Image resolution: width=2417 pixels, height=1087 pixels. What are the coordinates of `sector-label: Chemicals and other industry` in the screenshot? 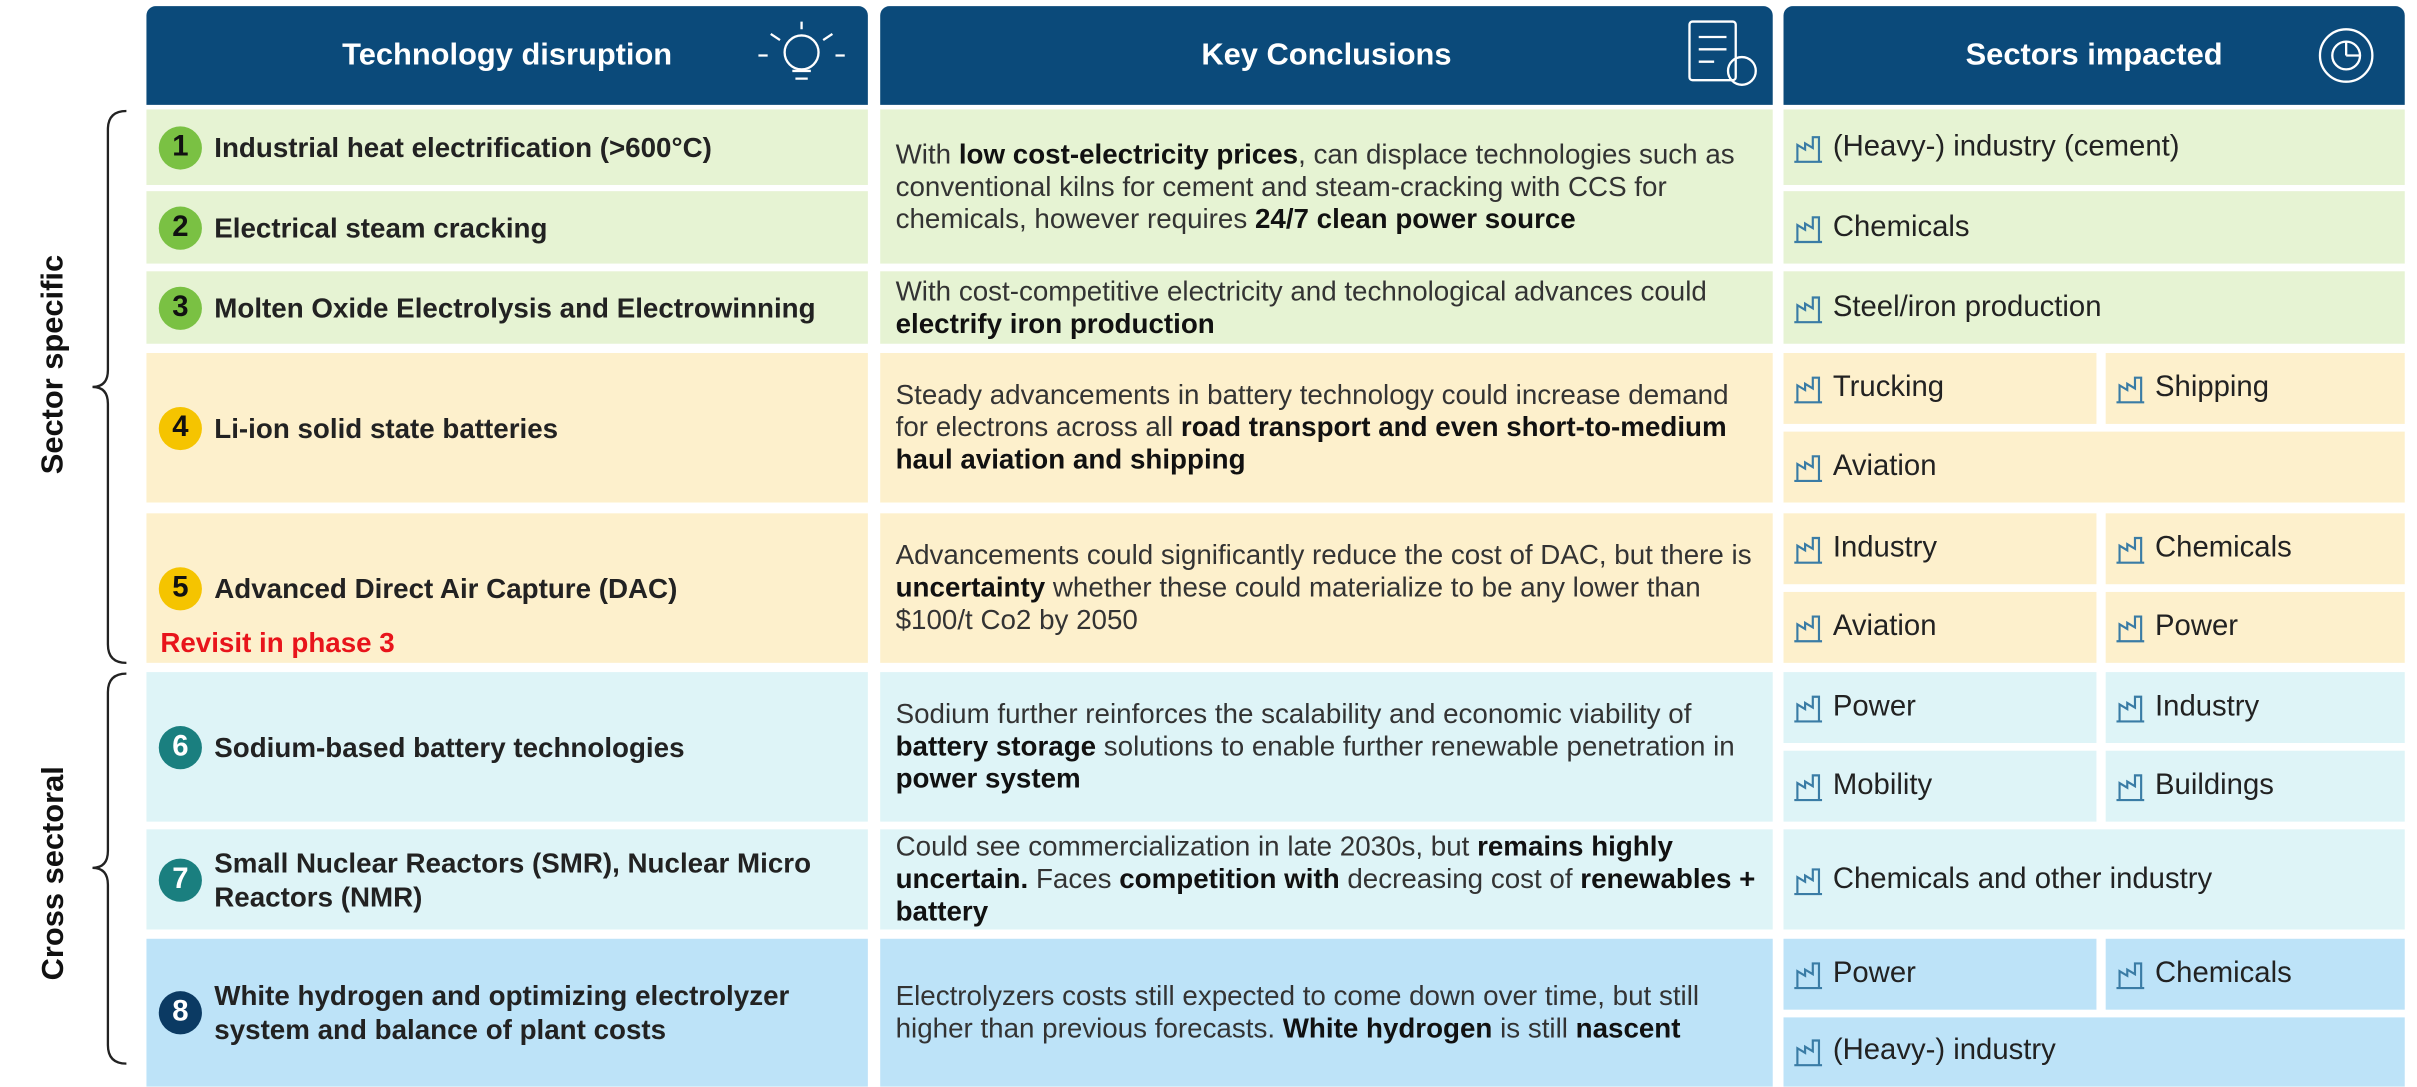 It's located at (2022, 878).